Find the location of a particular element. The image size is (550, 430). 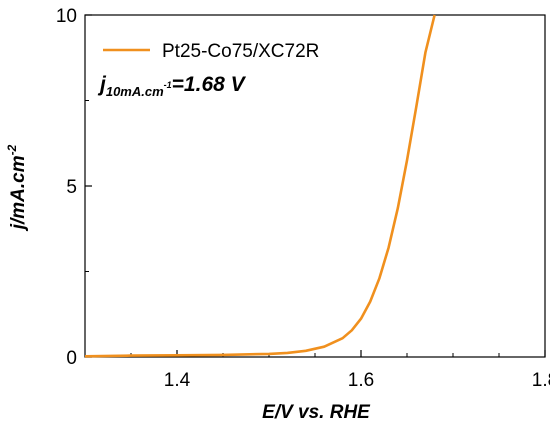

annotation-subscript: 10mA.cm is located at coordinates (135, 91).